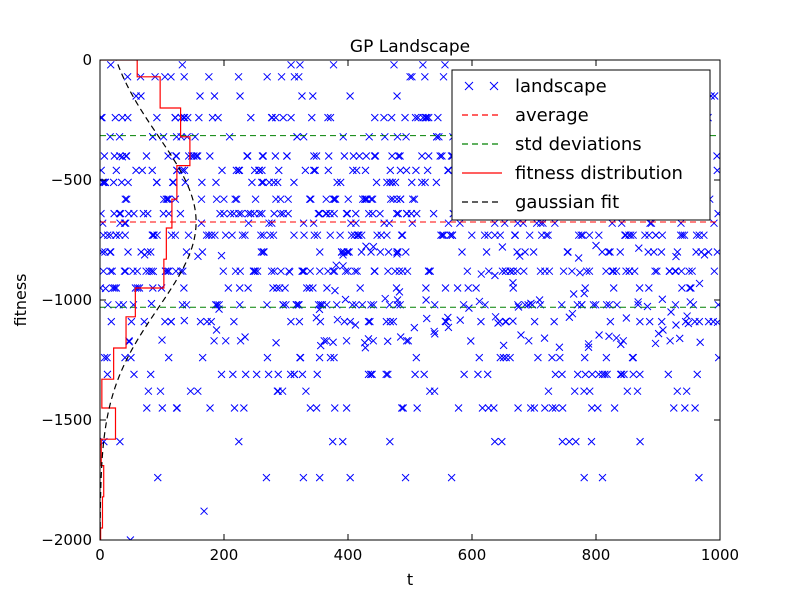 The image size is (800, 600). Describe the element at coordinates (87, 60) in the screenshot. I see `y-tick-label: 0` at that location.